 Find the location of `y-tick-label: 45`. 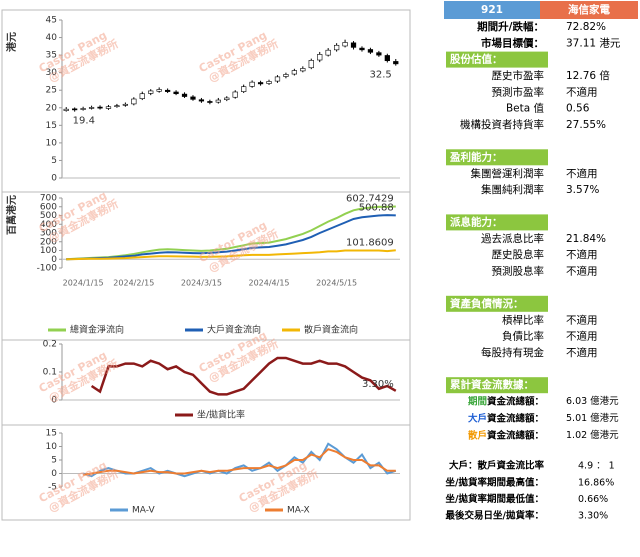

y-tick-label: 45 is located at coordinates (51, 21).